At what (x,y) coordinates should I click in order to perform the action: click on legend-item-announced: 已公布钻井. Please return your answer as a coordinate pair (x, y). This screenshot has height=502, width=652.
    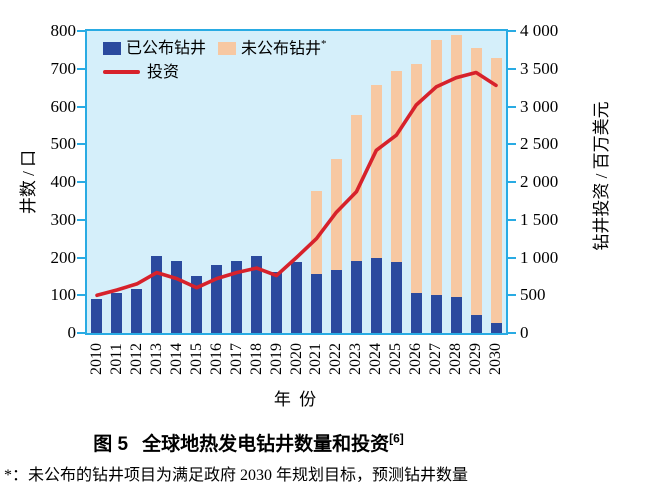
    Looking at the image, I should click on (154, 48).